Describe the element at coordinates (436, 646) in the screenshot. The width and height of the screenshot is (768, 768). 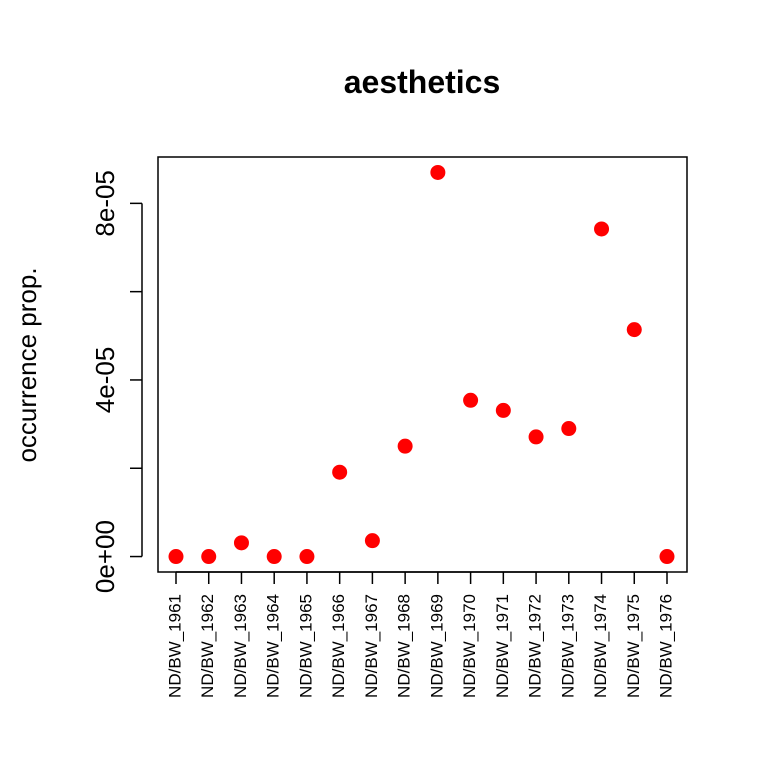
I see `x-tick-label: ND/BW_1969` at that location.